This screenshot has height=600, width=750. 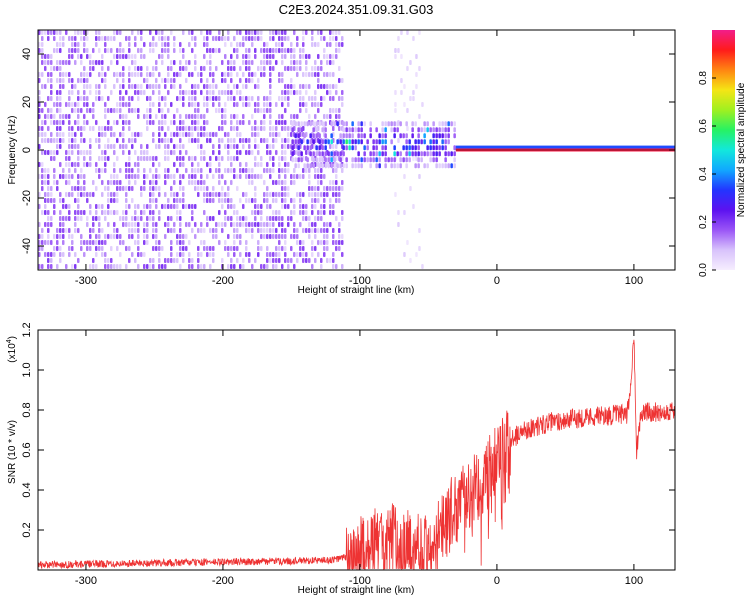 What do you see at coordinates (12, 337) in the screenshot?
I see `snr-scale-close: )` at bounding box center [12, 337].